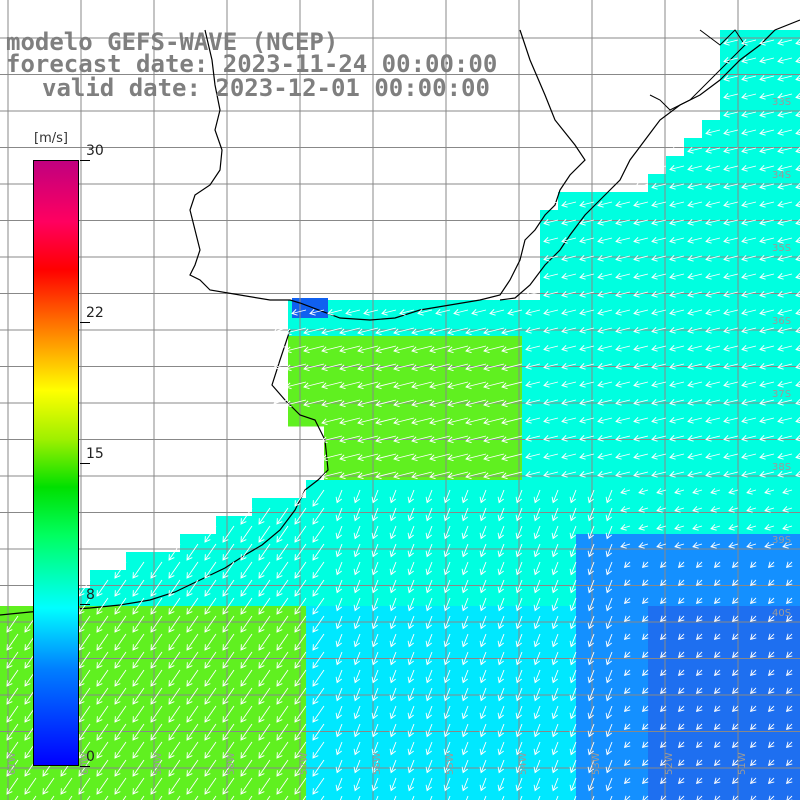  I want to click on lon-label: 58W, so click(231, 763).